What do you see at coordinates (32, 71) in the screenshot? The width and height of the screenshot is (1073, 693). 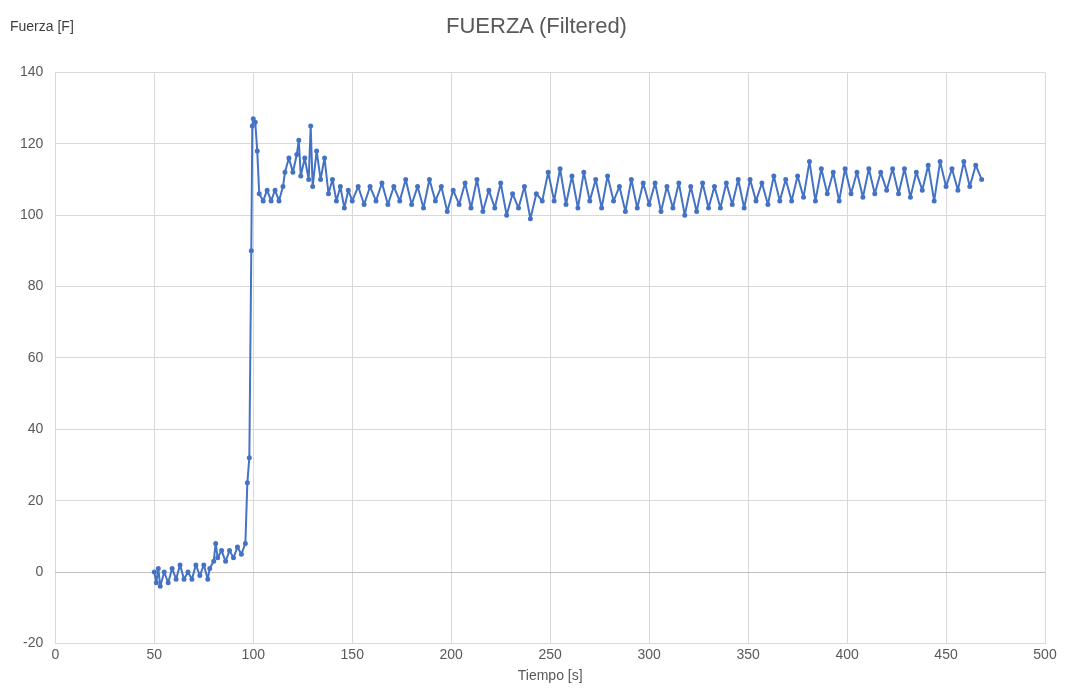 I see `y-tick-label: 140` at bounding box center [32, 71].